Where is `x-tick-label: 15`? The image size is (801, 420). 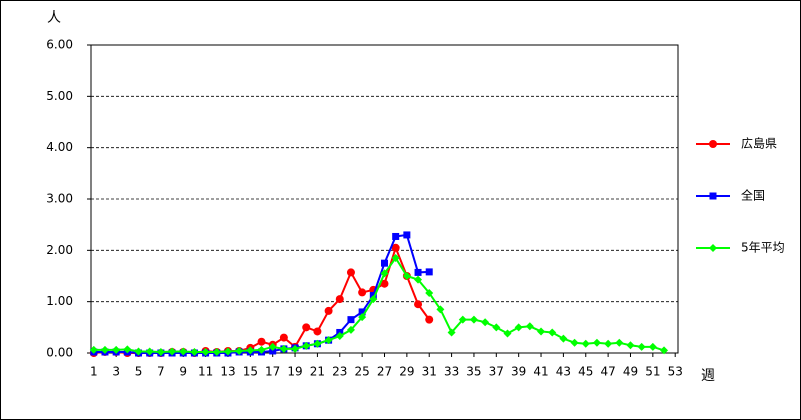
x-tick-label: 15 is located at coordinates (250, 372).